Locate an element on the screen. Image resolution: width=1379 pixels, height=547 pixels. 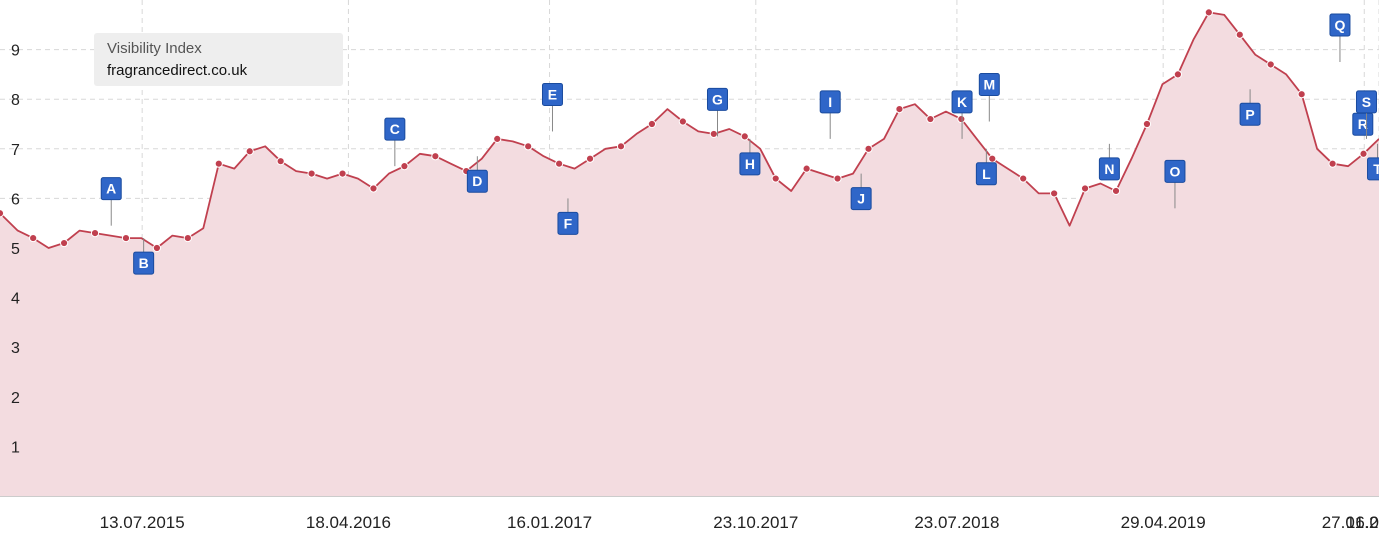
event-marker: M is located at coordinates (989, 97).